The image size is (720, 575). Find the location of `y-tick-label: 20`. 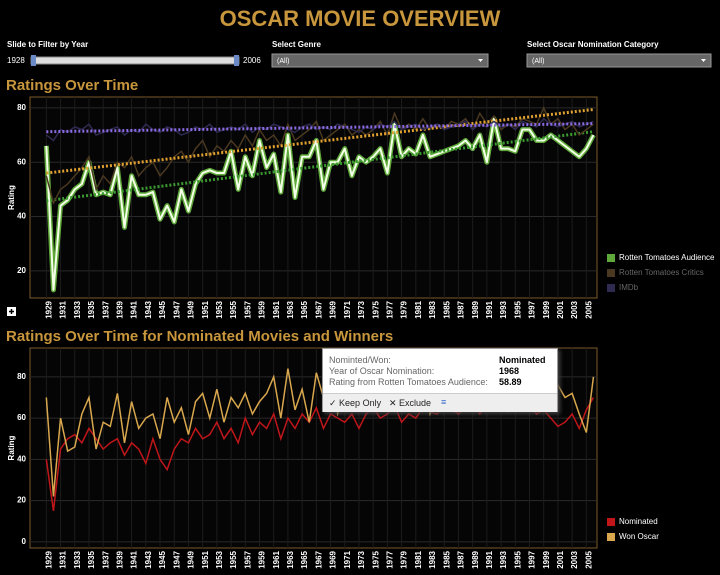

y-tick-label: 20 is located at coordinates (21, 270).